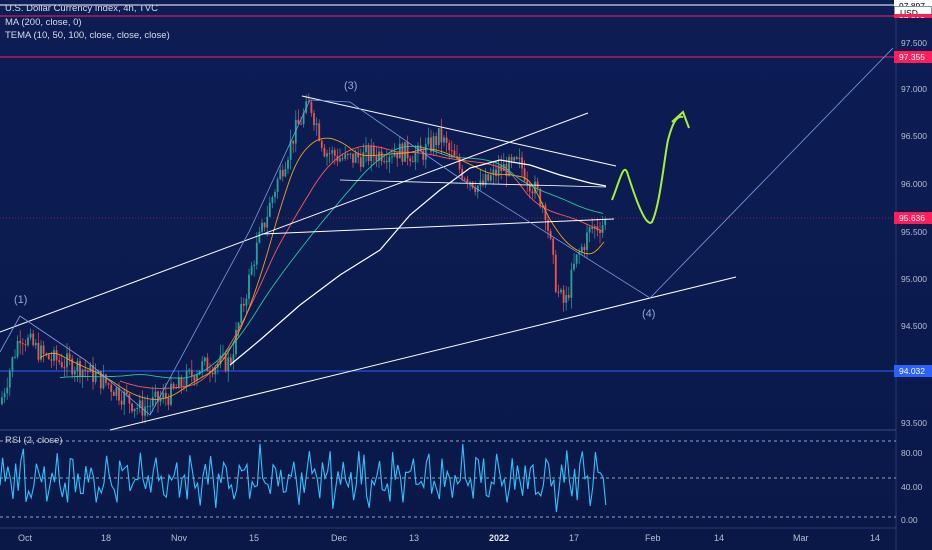  Describe the element at coordinates (914, 326) in the screenshot. I see `y-tick: 94.500` at that location.